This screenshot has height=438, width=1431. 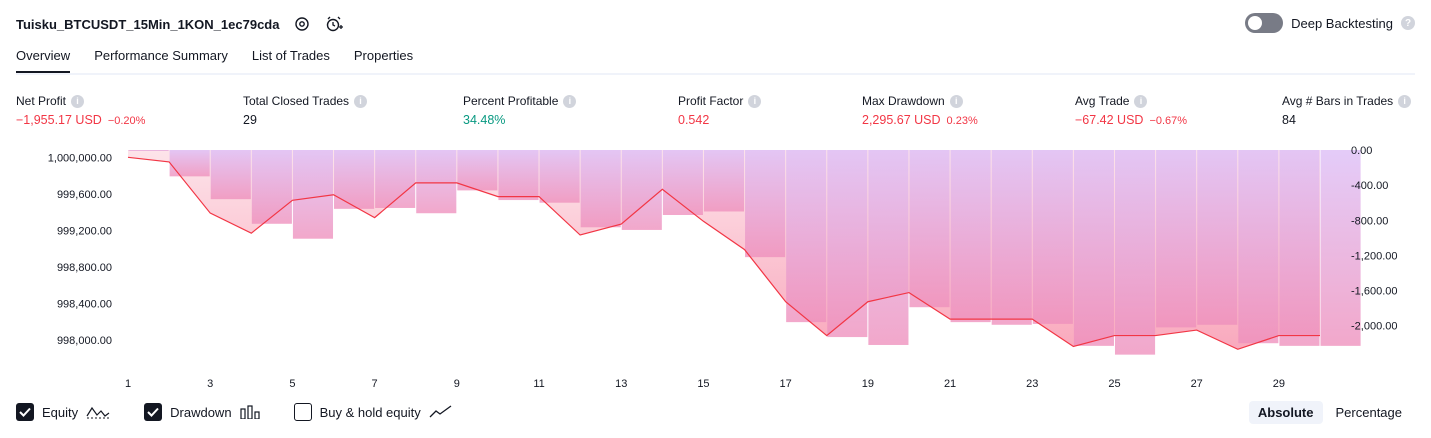 What do you see at coordinates (711, 101) in the screenshot?
I see `stat-label: Profit Factor` at bounding box center [711, 101].